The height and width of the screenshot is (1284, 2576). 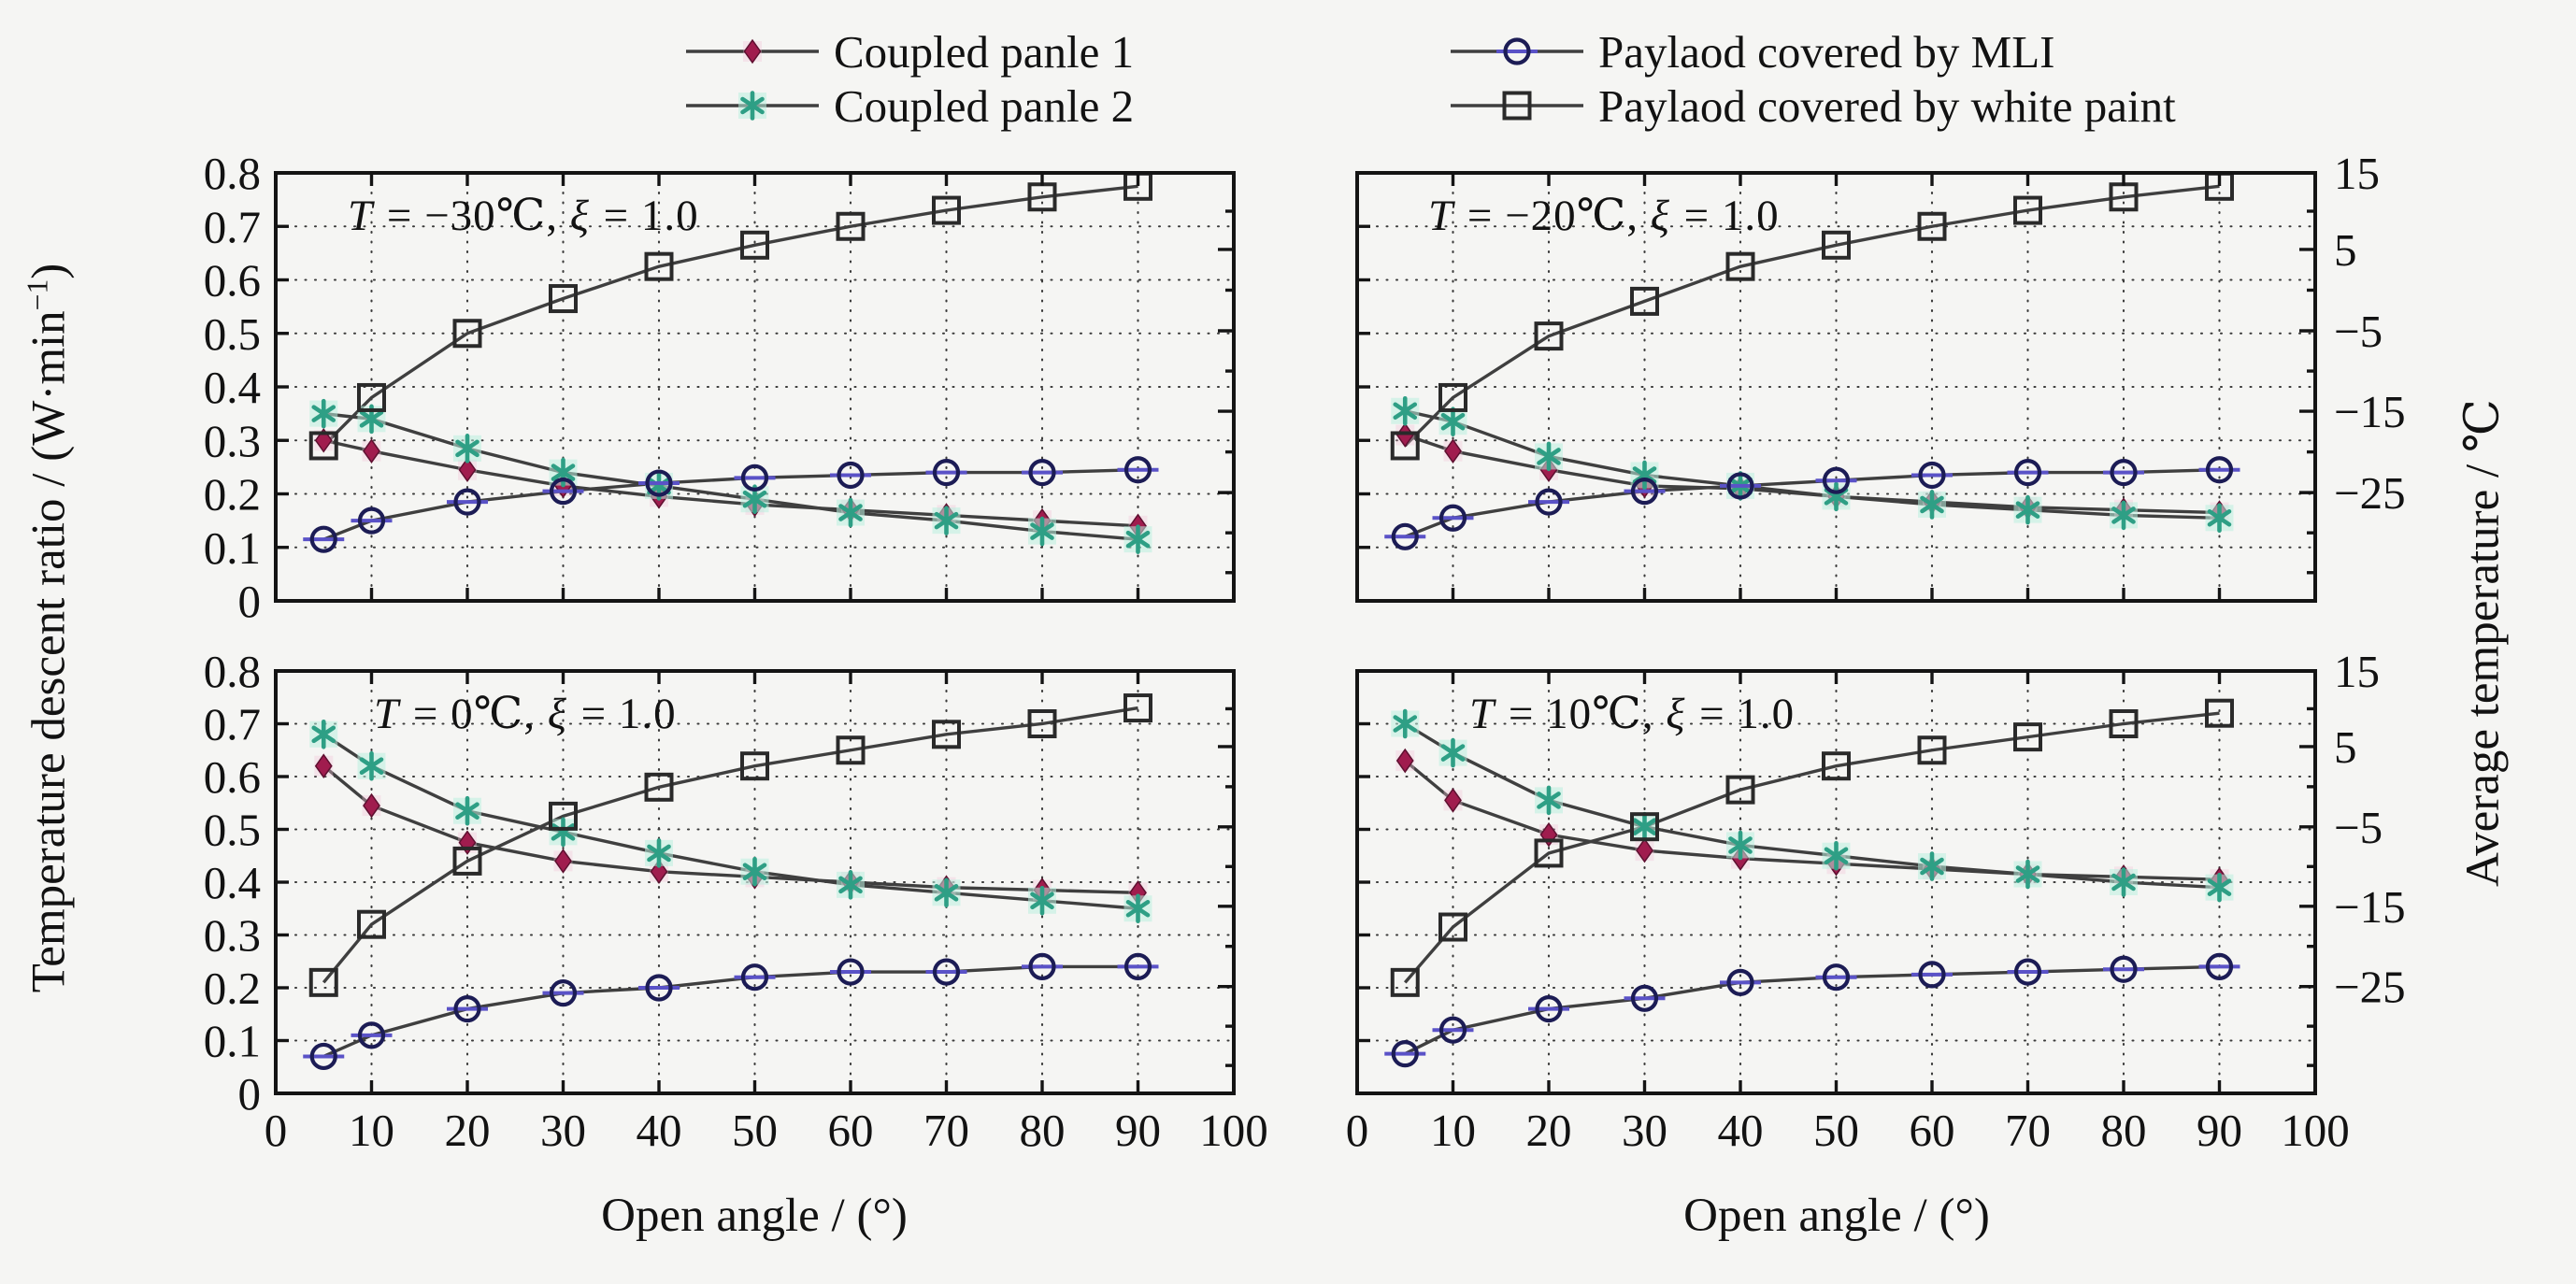 What do you see at coordinates (1357, 1130) in the screenshot?
I see `x-tick-label: 0` at bounding box center [1357, 1130].